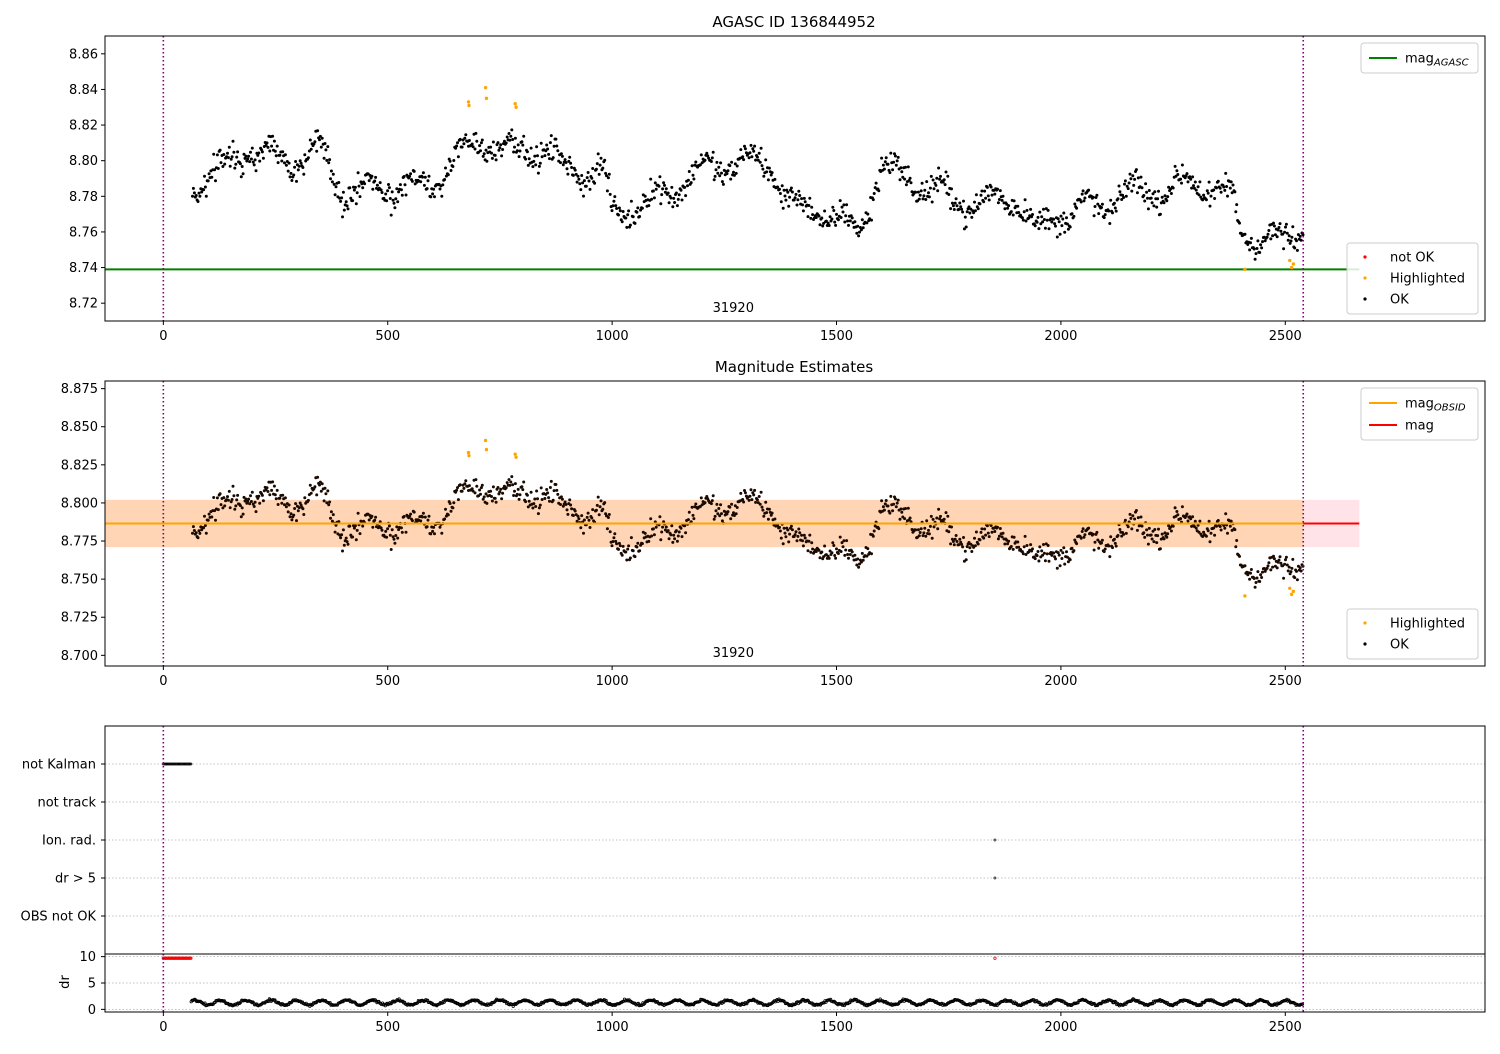 Image resolution: width=1500 pixels, height=1054 pixels. What do you see at coordinates (75, 879) in the screenshot?
I see `flag-label: dr > 5` at bounding box center [75, 879].